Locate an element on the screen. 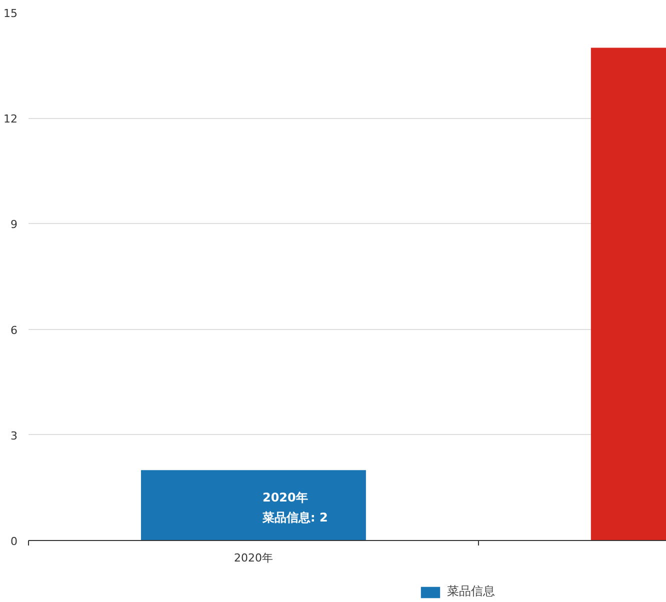 Image resolution: width=666 pixels, height=602 pixels. y-tick-label: 6 is located at coordinates (14, 330).